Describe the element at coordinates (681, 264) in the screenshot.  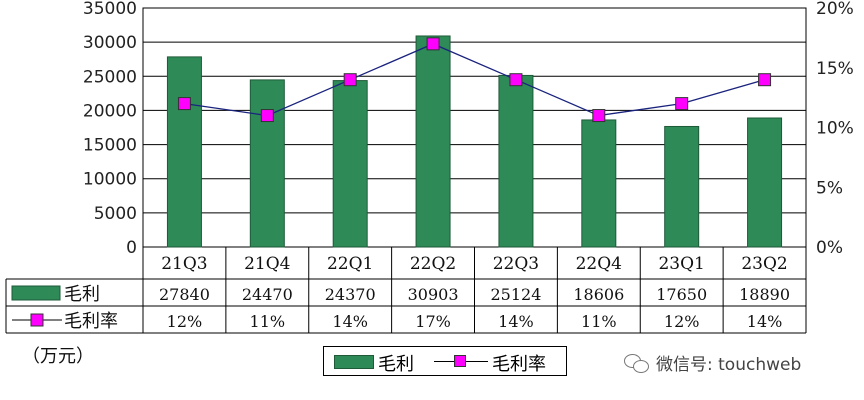
I see `x-tick-label: 23Q1` at that location.